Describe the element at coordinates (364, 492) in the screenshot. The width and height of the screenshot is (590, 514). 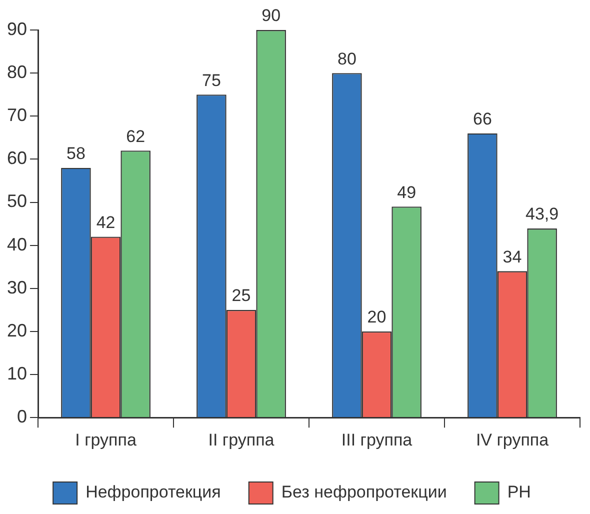
I see `legend-label: Без нефропротекции` at that location.